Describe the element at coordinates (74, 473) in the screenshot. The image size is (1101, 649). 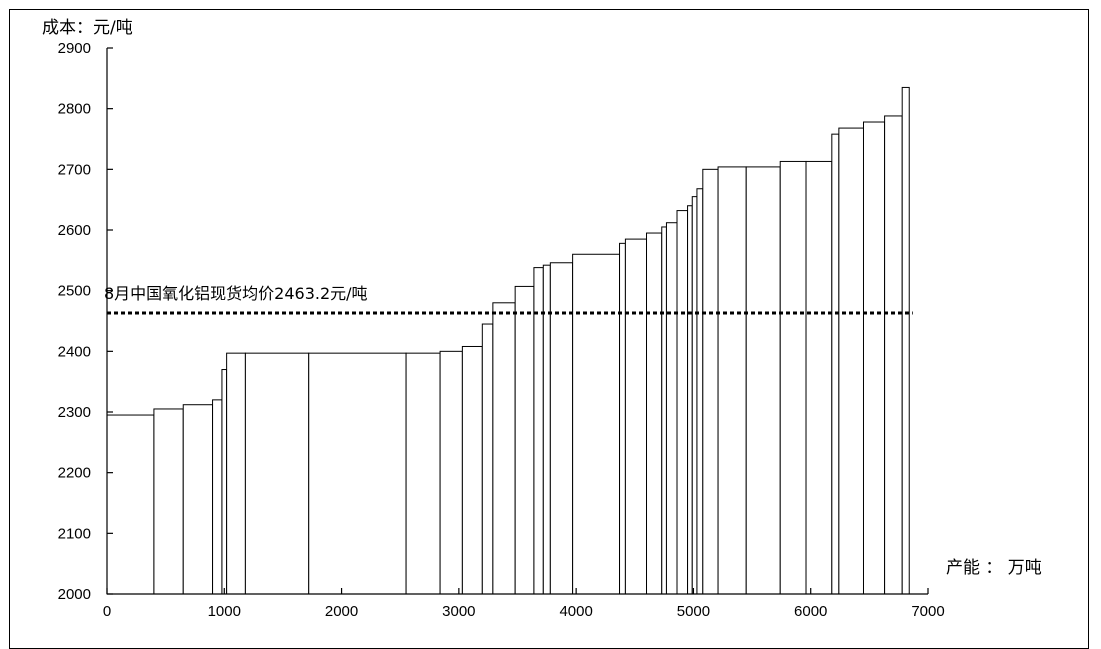
I see `y-tick-label-2200: 2200` at that location.